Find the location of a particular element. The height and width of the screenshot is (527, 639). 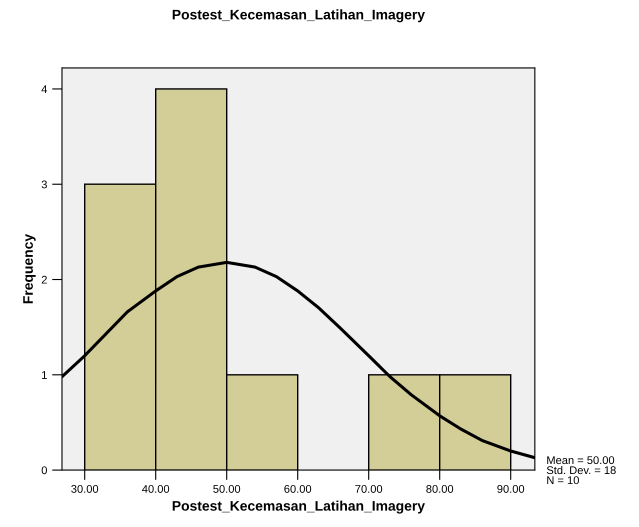

text: Std. Dev. = 18 is located at coordinates (581, 470).